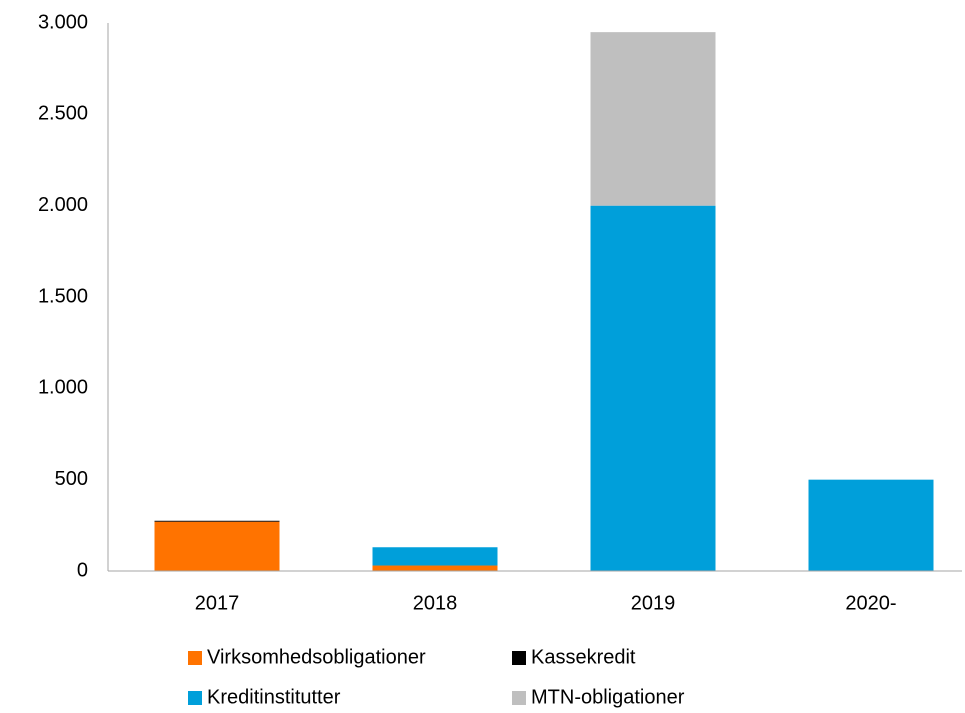 This screenshot has width=965, height=713. What do you see at coordinates (217, 603) in the screenshot?
I see `x-tick-label: 2017` at bounding box center [217, 603].